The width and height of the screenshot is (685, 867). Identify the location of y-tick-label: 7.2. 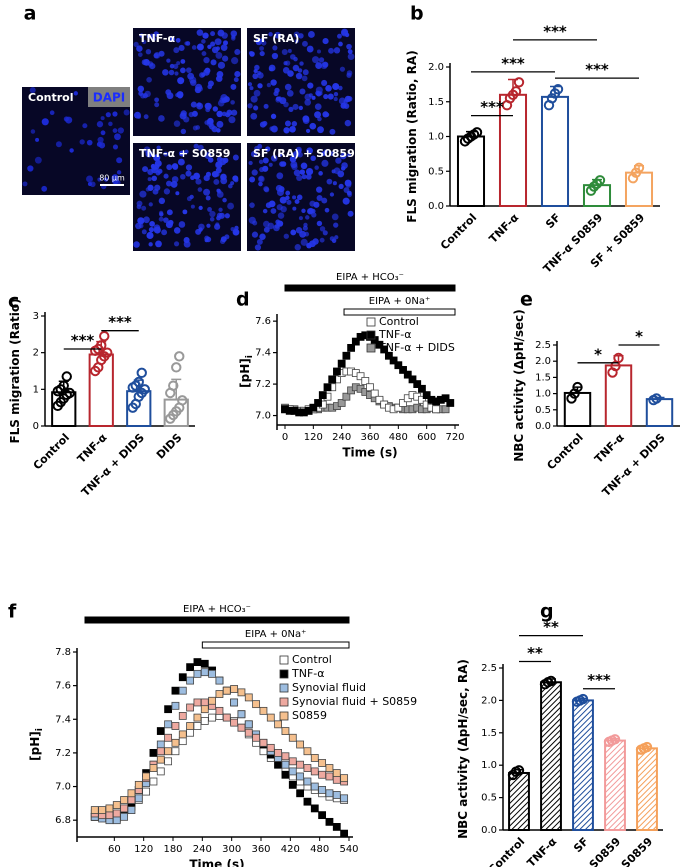
(63, 753).